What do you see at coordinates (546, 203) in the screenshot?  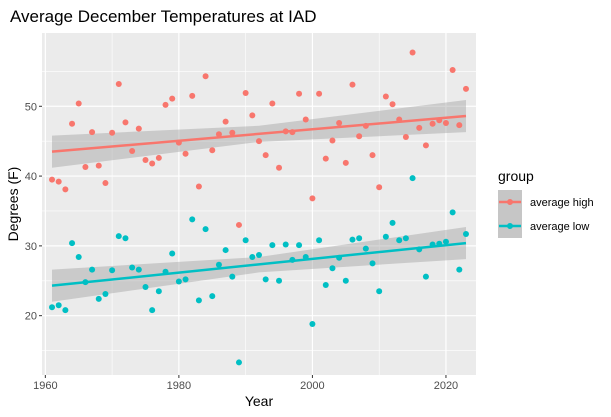 I see `legend: group average high average low` at bounding box center [546, 203].